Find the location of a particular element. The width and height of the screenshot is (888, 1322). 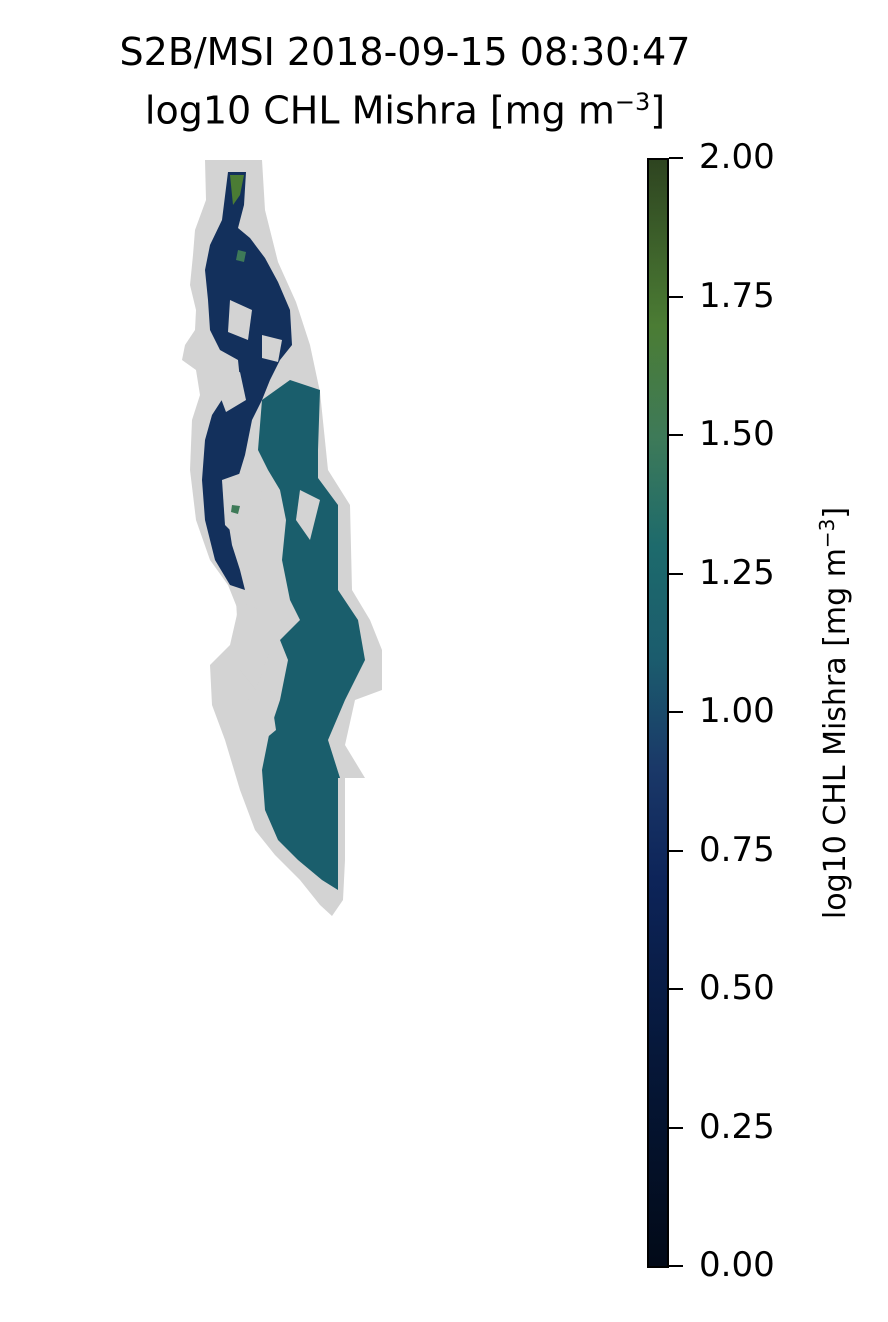

colorbar-tick-label: 1.25 is located at coordinates (737, 572).